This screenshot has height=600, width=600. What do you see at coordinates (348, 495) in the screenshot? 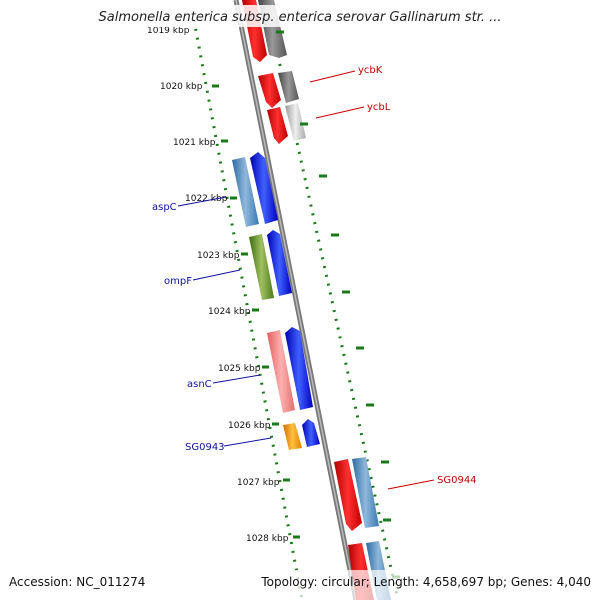
I see `gene-feature-SG0944` at bounding box center [348, 495].